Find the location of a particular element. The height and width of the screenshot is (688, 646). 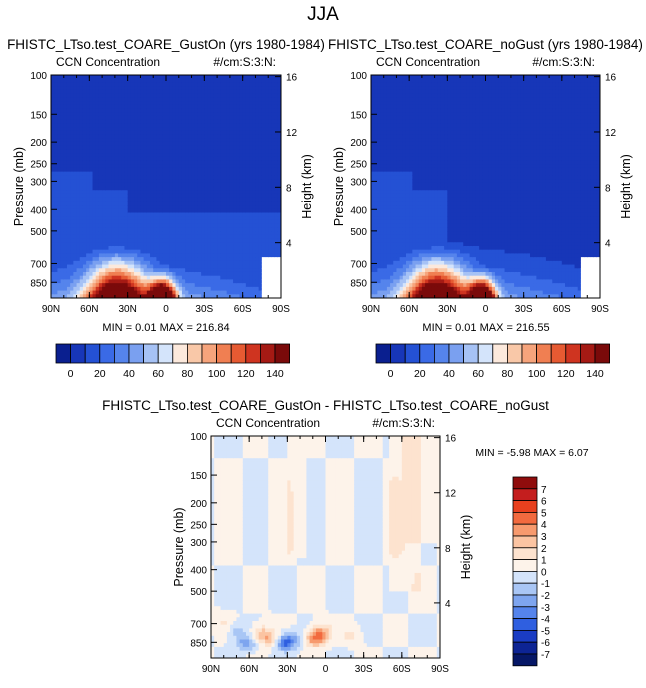

y-tick-label: 250 is located at coordinates (38, 165).